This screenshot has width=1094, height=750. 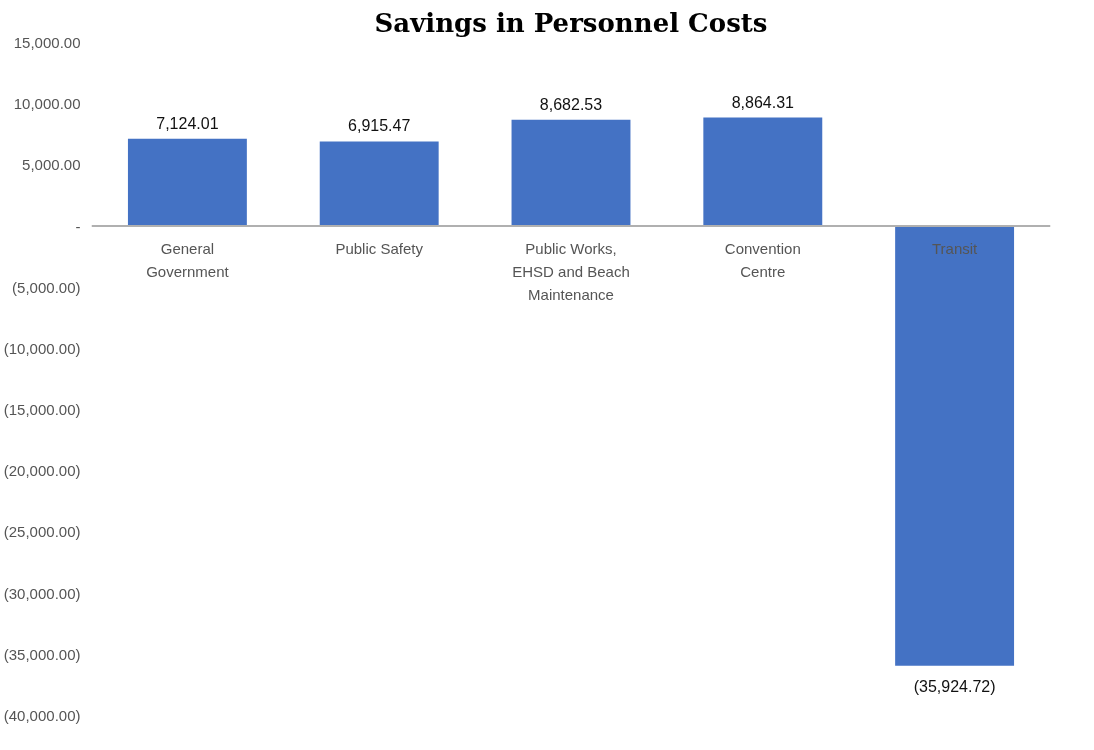 What do you see at coordinates (571, 22) in the screenshot?
I see `chart-title: Savings in Personnel Costs` at bounding box center [571, 22].